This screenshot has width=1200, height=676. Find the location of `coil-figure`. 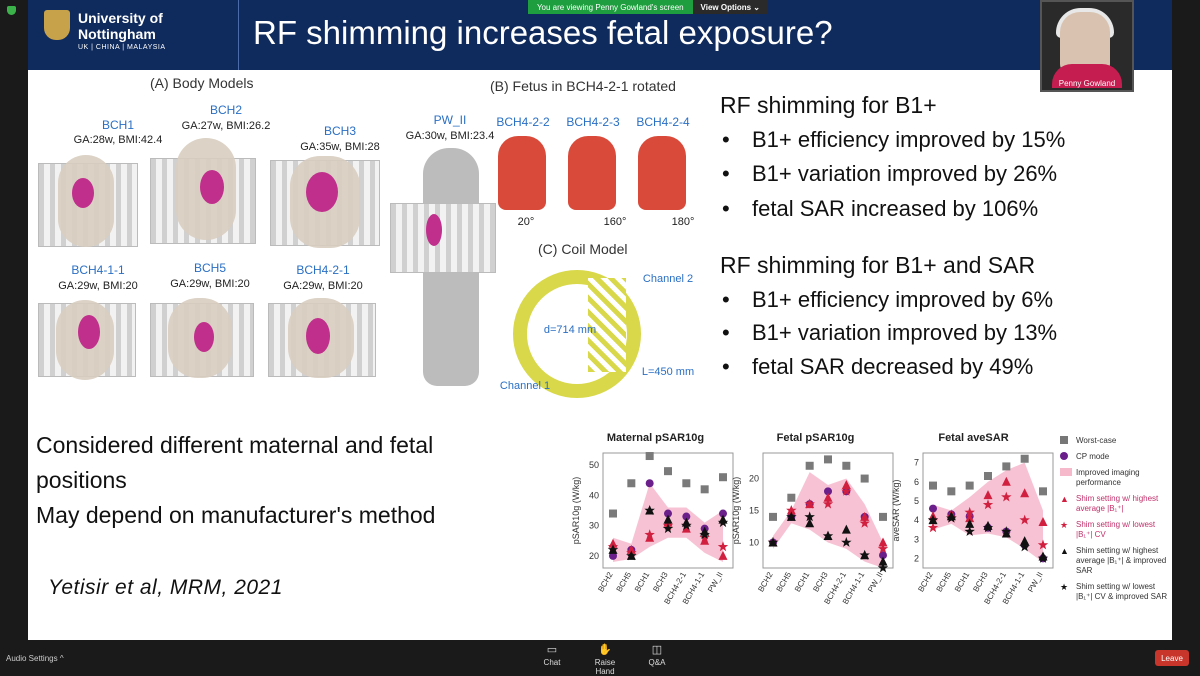

coil-figure is located at coordinates (443, 238).